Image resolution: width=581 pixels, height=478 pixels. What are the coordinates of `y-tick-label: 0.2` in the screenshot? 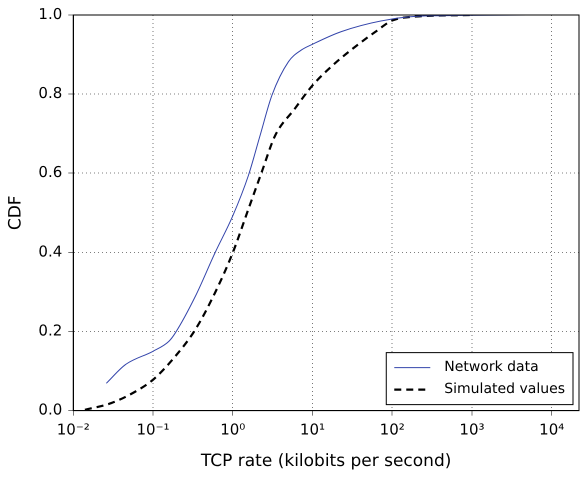 It's located at (50, 330).